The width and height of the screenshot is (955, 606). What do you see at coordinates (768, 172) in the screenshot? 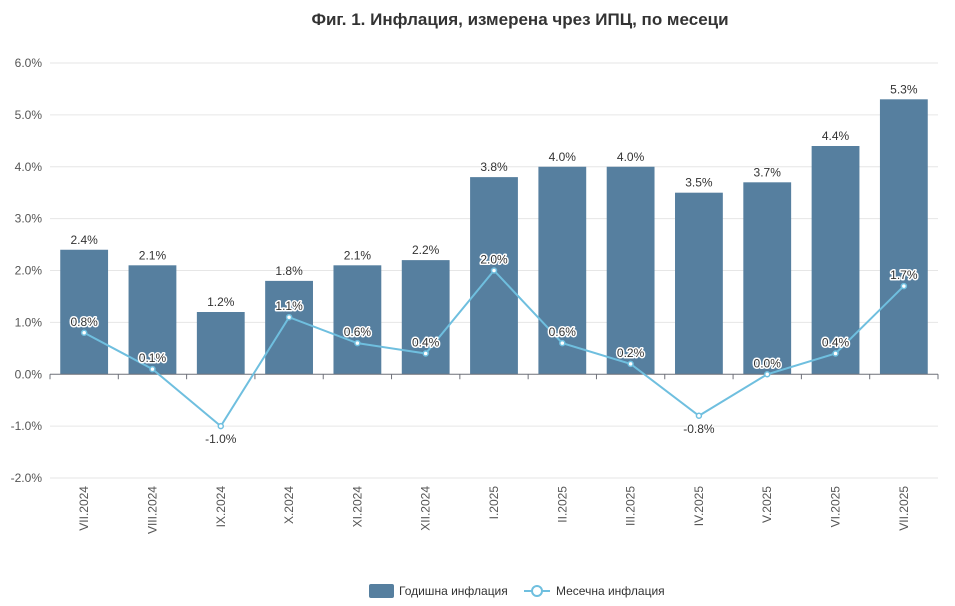
I see `bar-data-label: 3.7%` at bounding box center [768, 172].